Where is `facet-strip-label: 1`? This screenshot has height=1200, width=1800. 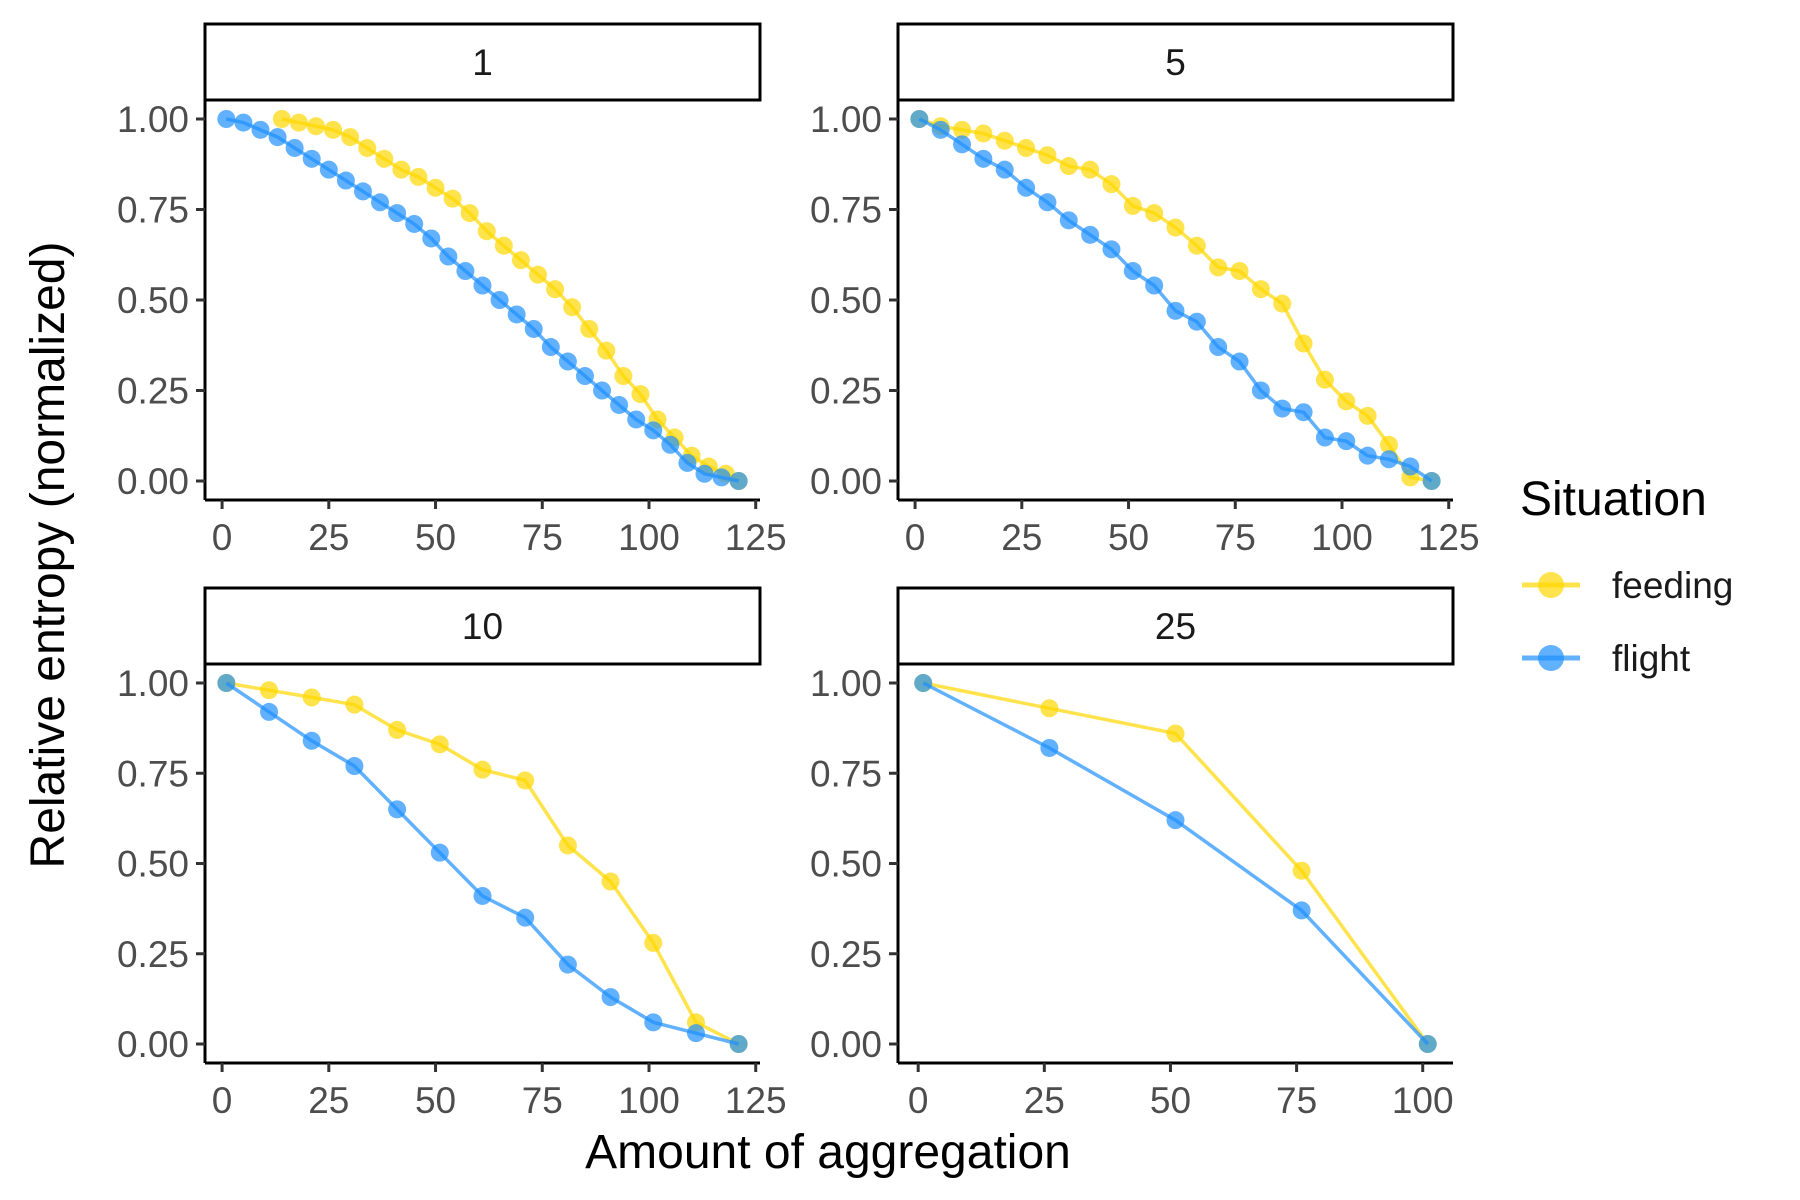 facet-strip-label: 1 is located at coordinates (482, 62).